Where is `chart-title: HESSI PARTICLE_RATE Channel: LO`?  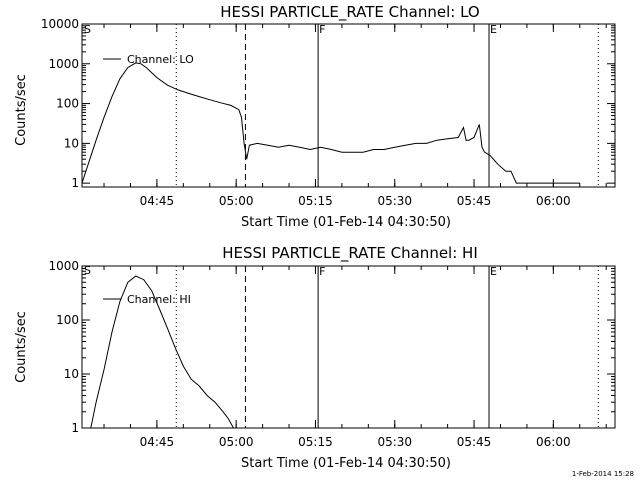
chart-title: HESSI PARTICLE_RATE Channel: LO is located at coordinates (349, 12).